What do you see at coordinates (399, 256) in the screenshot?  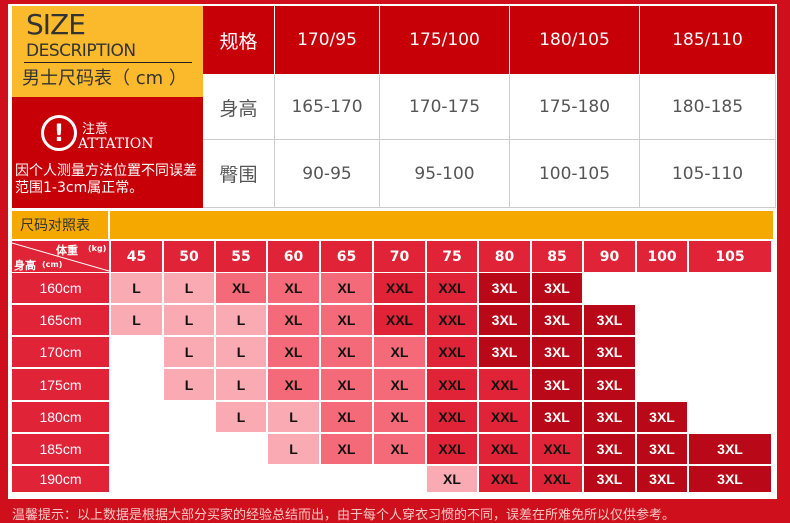 I see `weight-header: 70` at bounding box center [399, 256].